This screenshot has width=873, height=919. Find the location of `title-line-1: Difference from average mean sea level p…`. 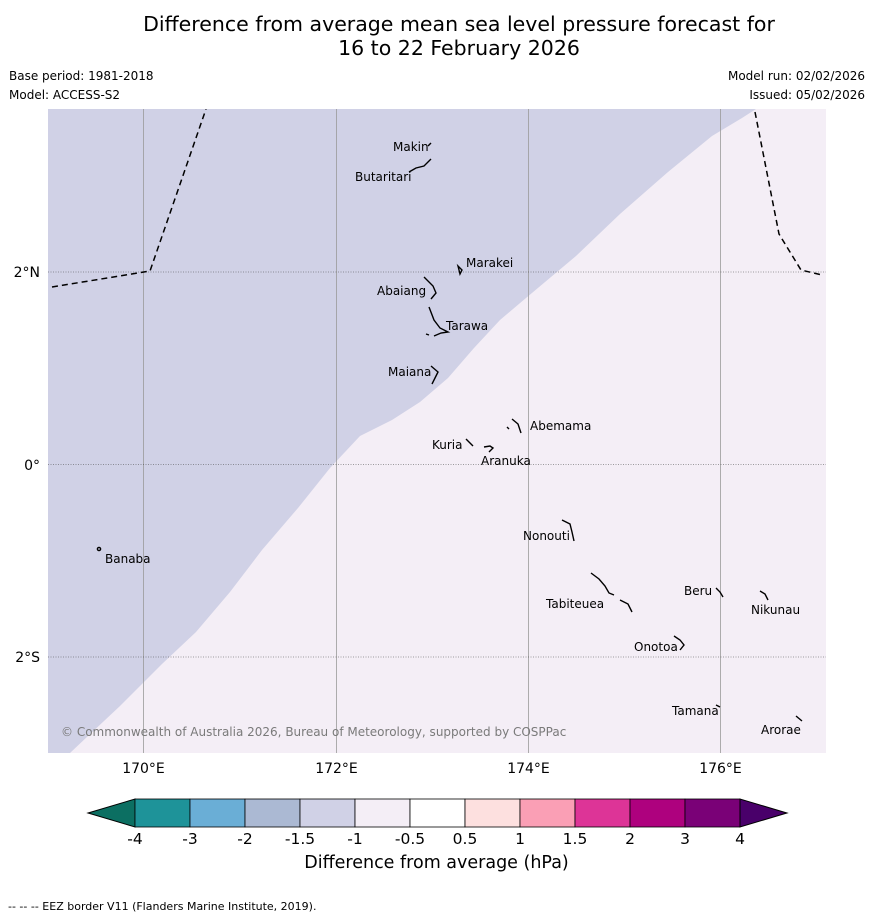

title-line-1: Difference from average mean sea level p… is located at coordinates (459, 24).